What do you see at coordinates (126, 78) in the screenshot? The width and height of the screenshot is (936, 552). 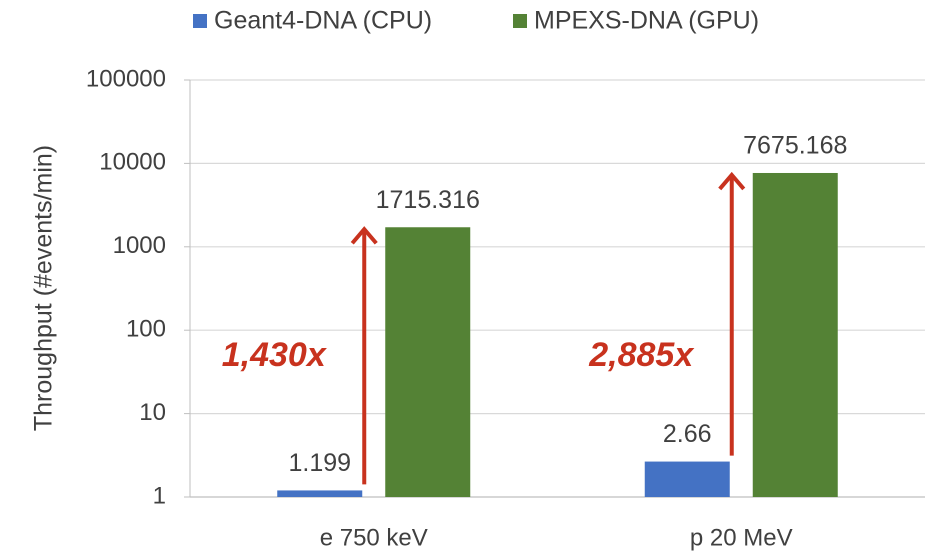 I see `y-tick-label: 100000` at bounding box center [126, 78].